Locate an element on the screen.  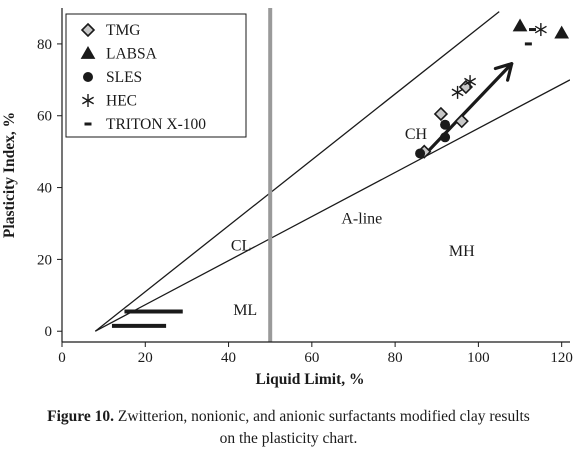
x-tick-label-80: 80 is located at coordinates (395, 358).